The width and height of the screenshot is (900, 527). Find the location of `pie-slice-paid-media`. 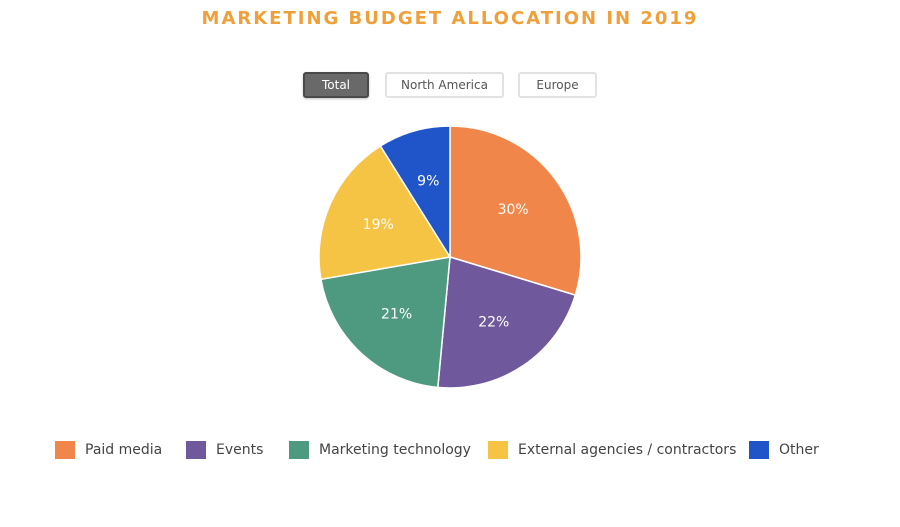

pie-slice-paid-media is located at coordinates (515, 211).